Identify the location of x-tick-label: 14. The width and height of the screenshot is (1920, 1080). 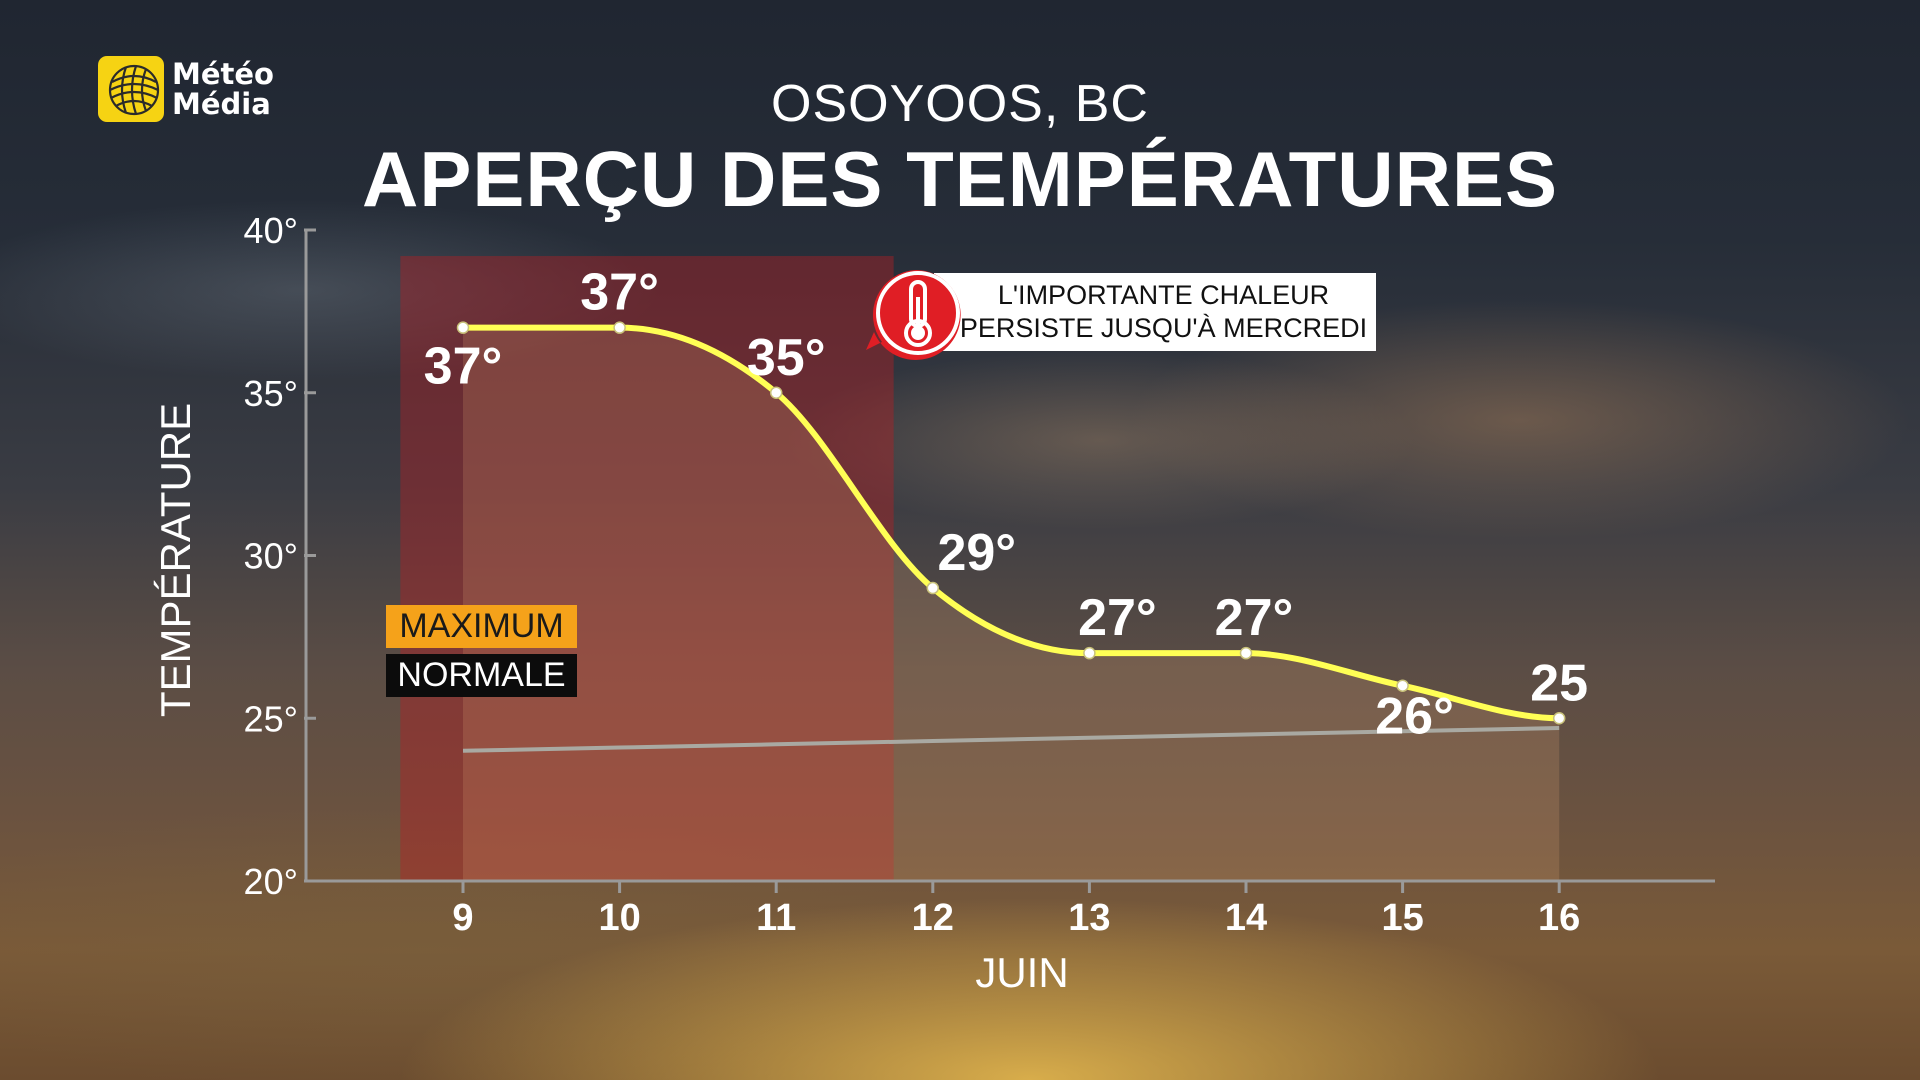
(1246, 918).